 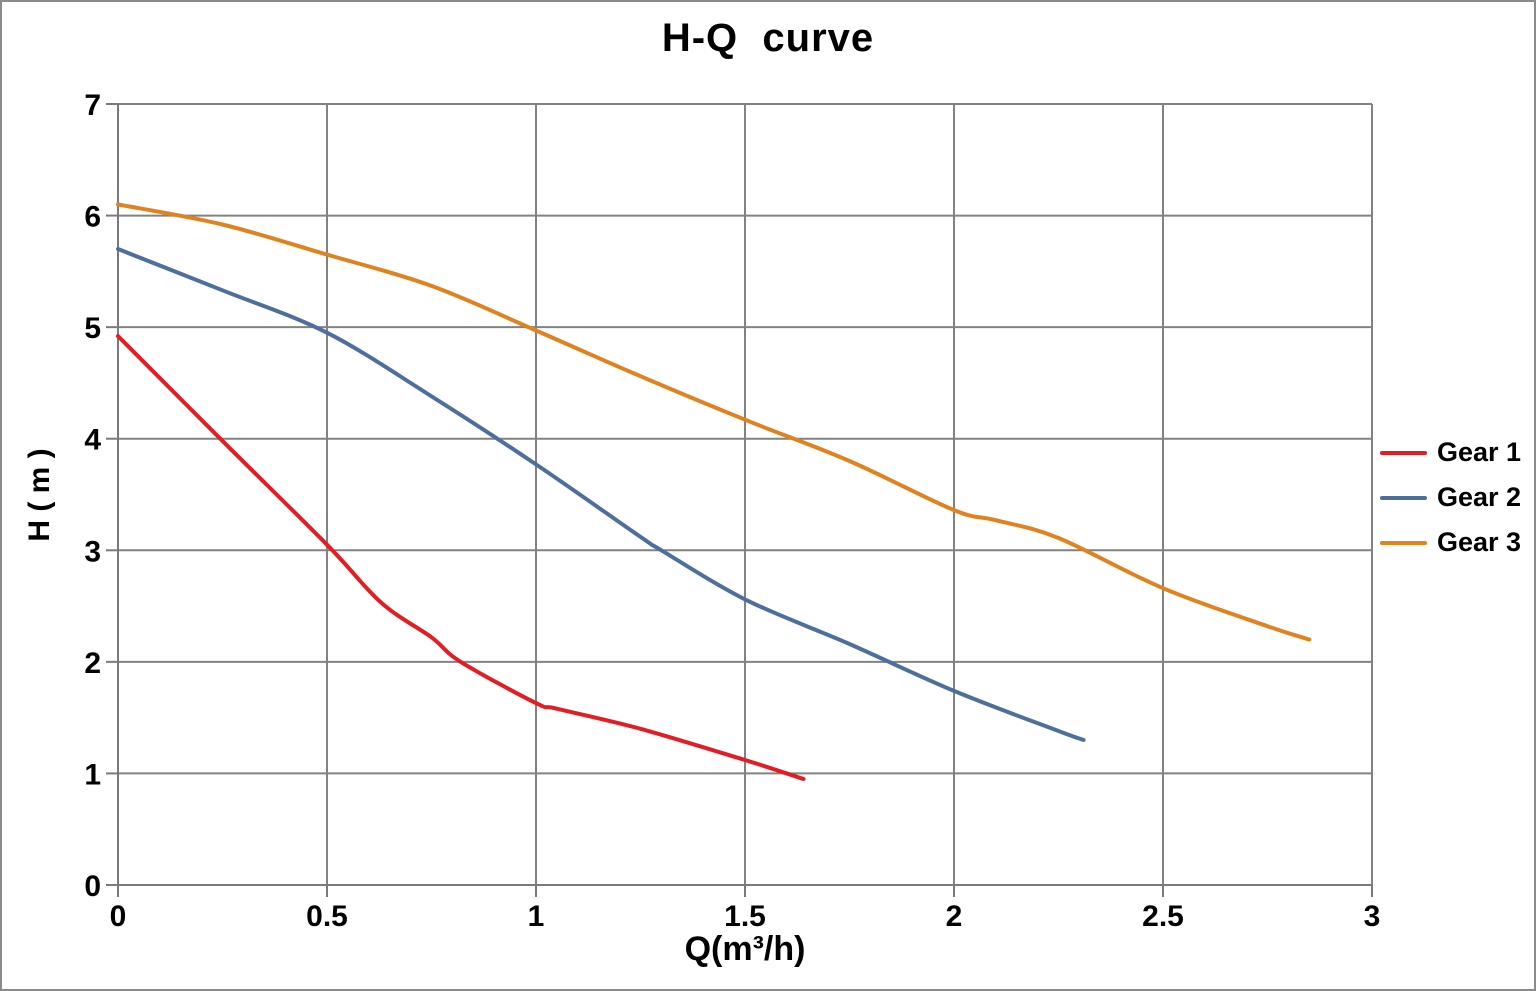 I want to click on legend-label-gear-1: Gear 1, so click(x=1479, y=452).